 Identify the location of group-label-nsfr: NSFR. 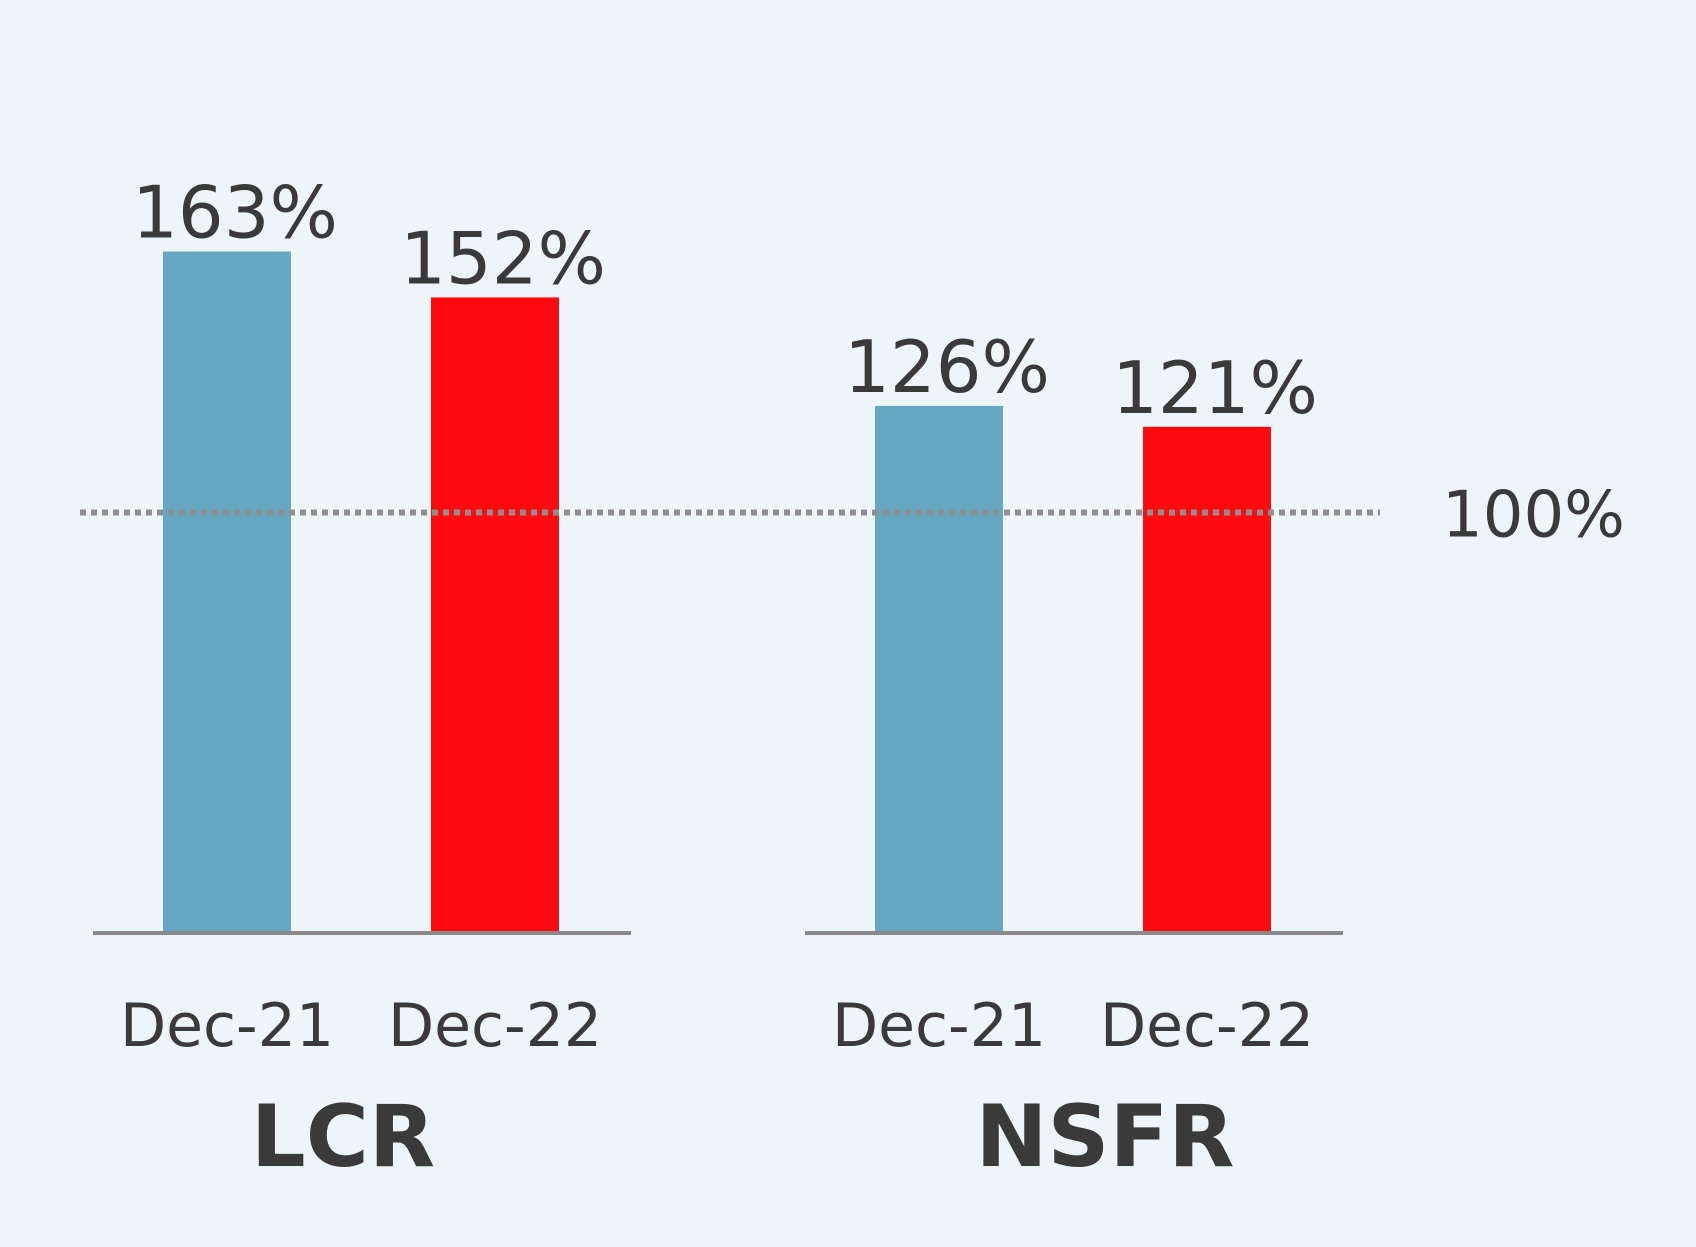
(1105, 1137).